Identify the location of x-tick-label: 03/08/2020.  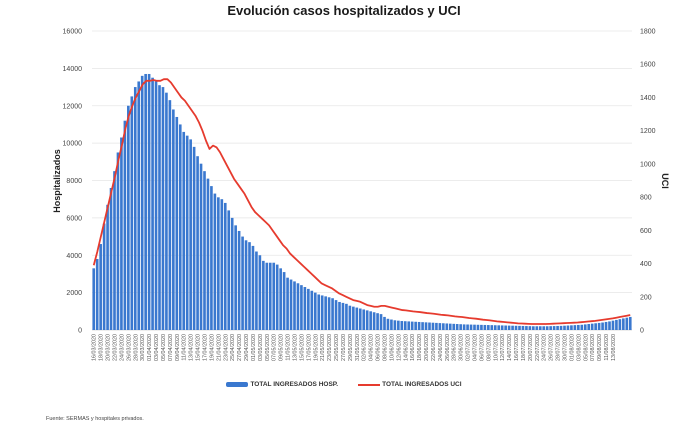
(579, 347).